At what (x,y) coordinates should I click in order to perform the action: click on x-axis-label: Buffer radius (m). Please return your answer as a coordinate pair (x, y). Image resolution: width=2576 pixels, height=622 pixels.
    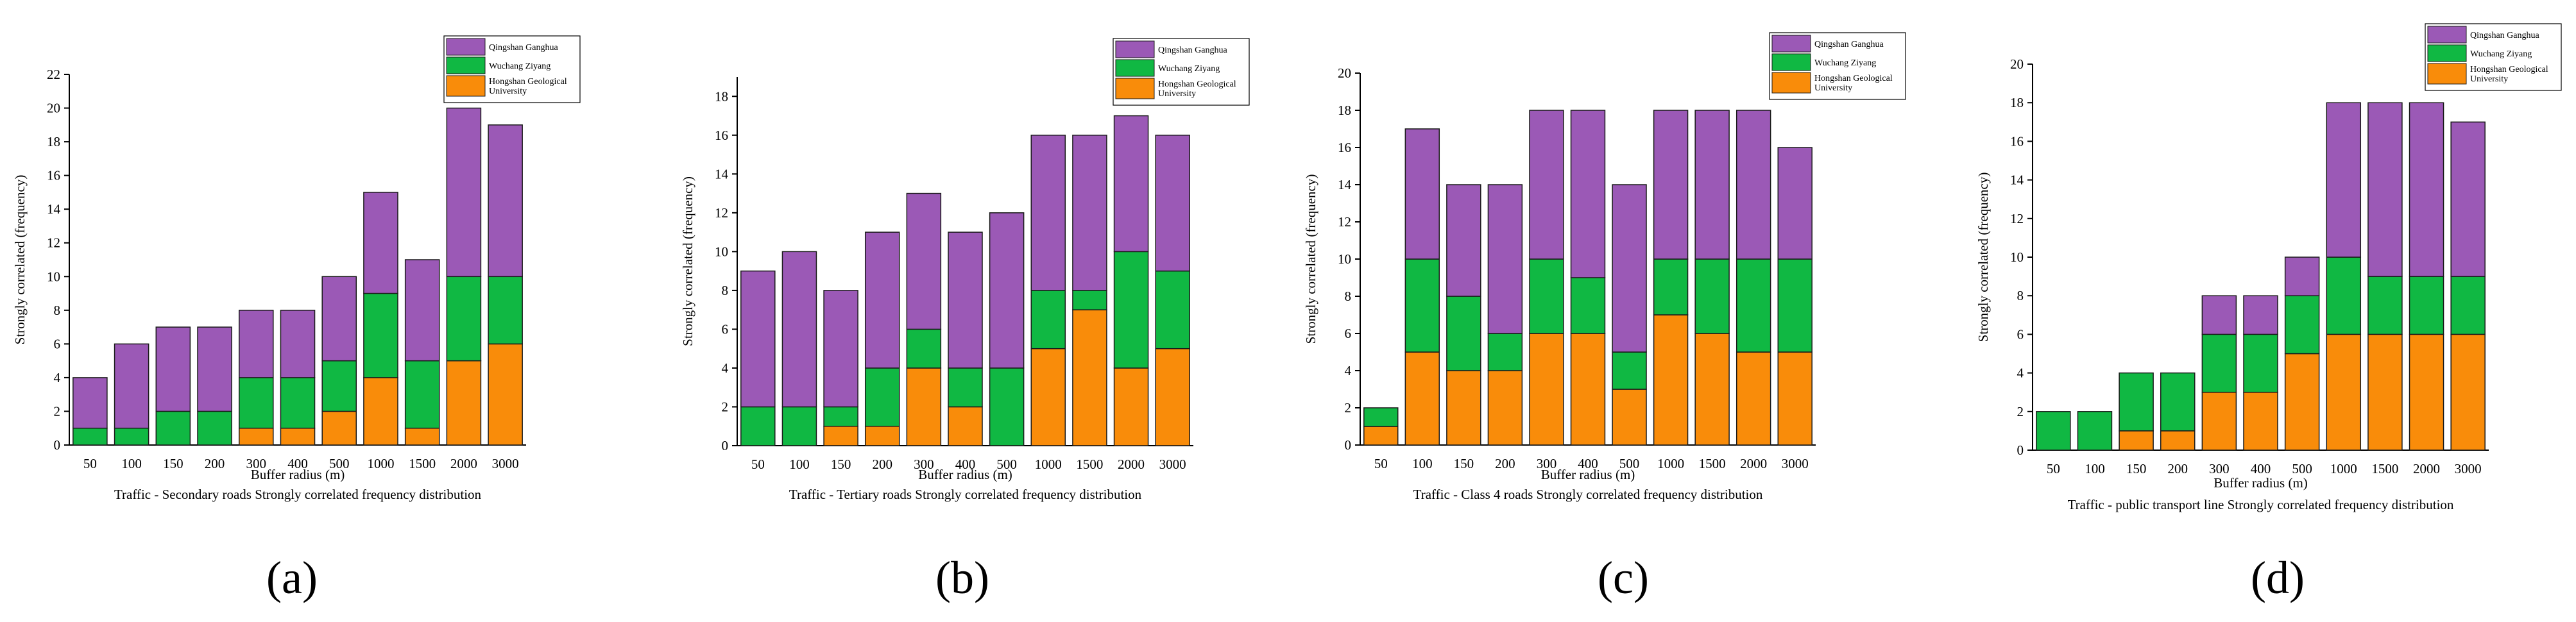
    Looking at the image, I should click on (298, 475).